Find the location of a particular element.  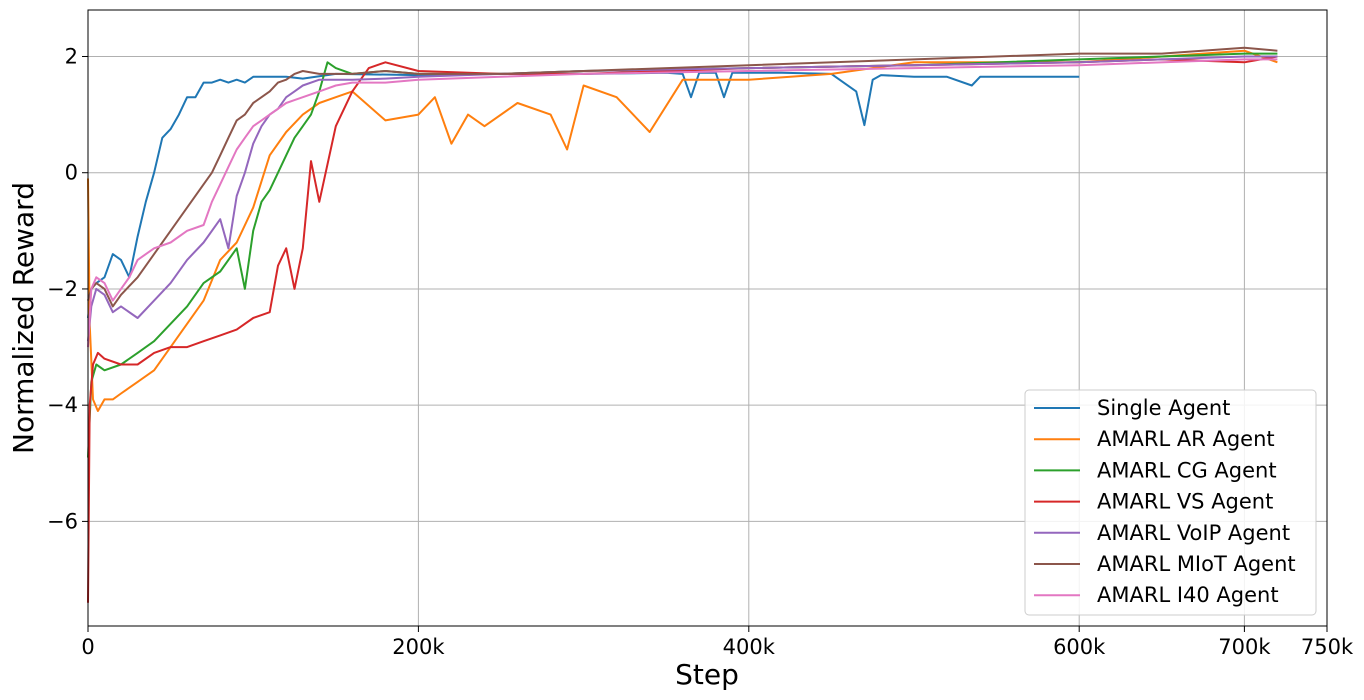

y-tick-label: −6 is located at coordinates (62, 521).